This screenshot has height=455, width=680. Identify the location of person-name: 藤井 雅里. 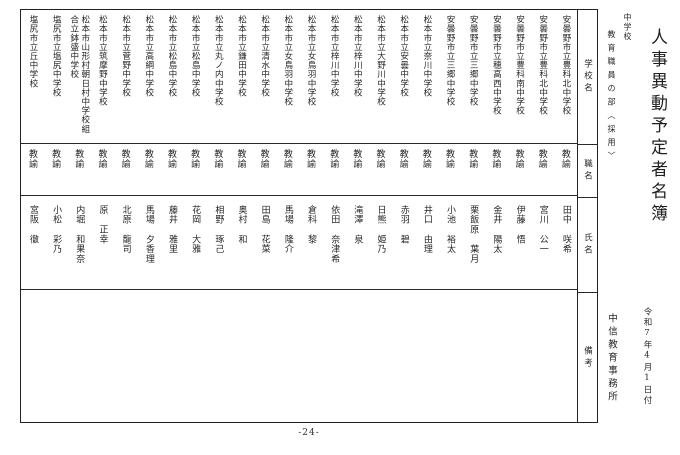
(171, 229).